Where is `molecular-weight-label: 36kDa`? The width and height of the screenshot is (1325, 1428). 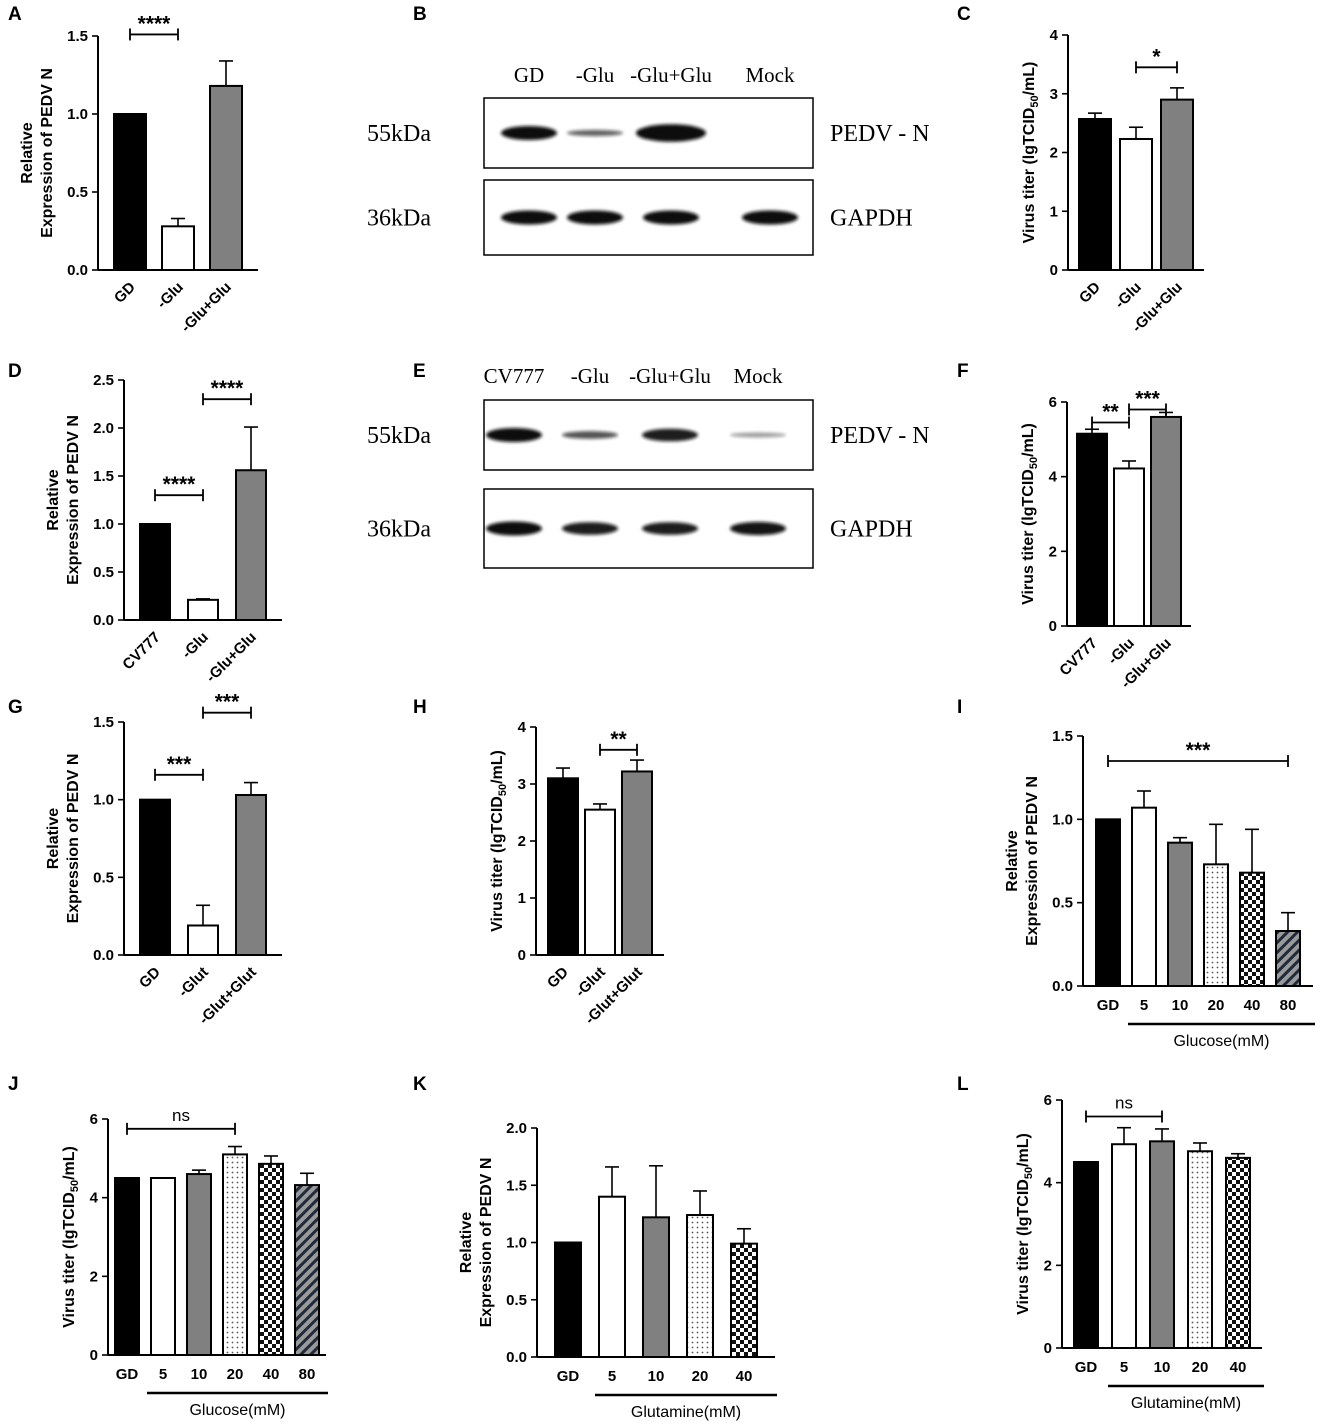
molecular-weight-label: 36kDa is located at coordinates (399, 219).